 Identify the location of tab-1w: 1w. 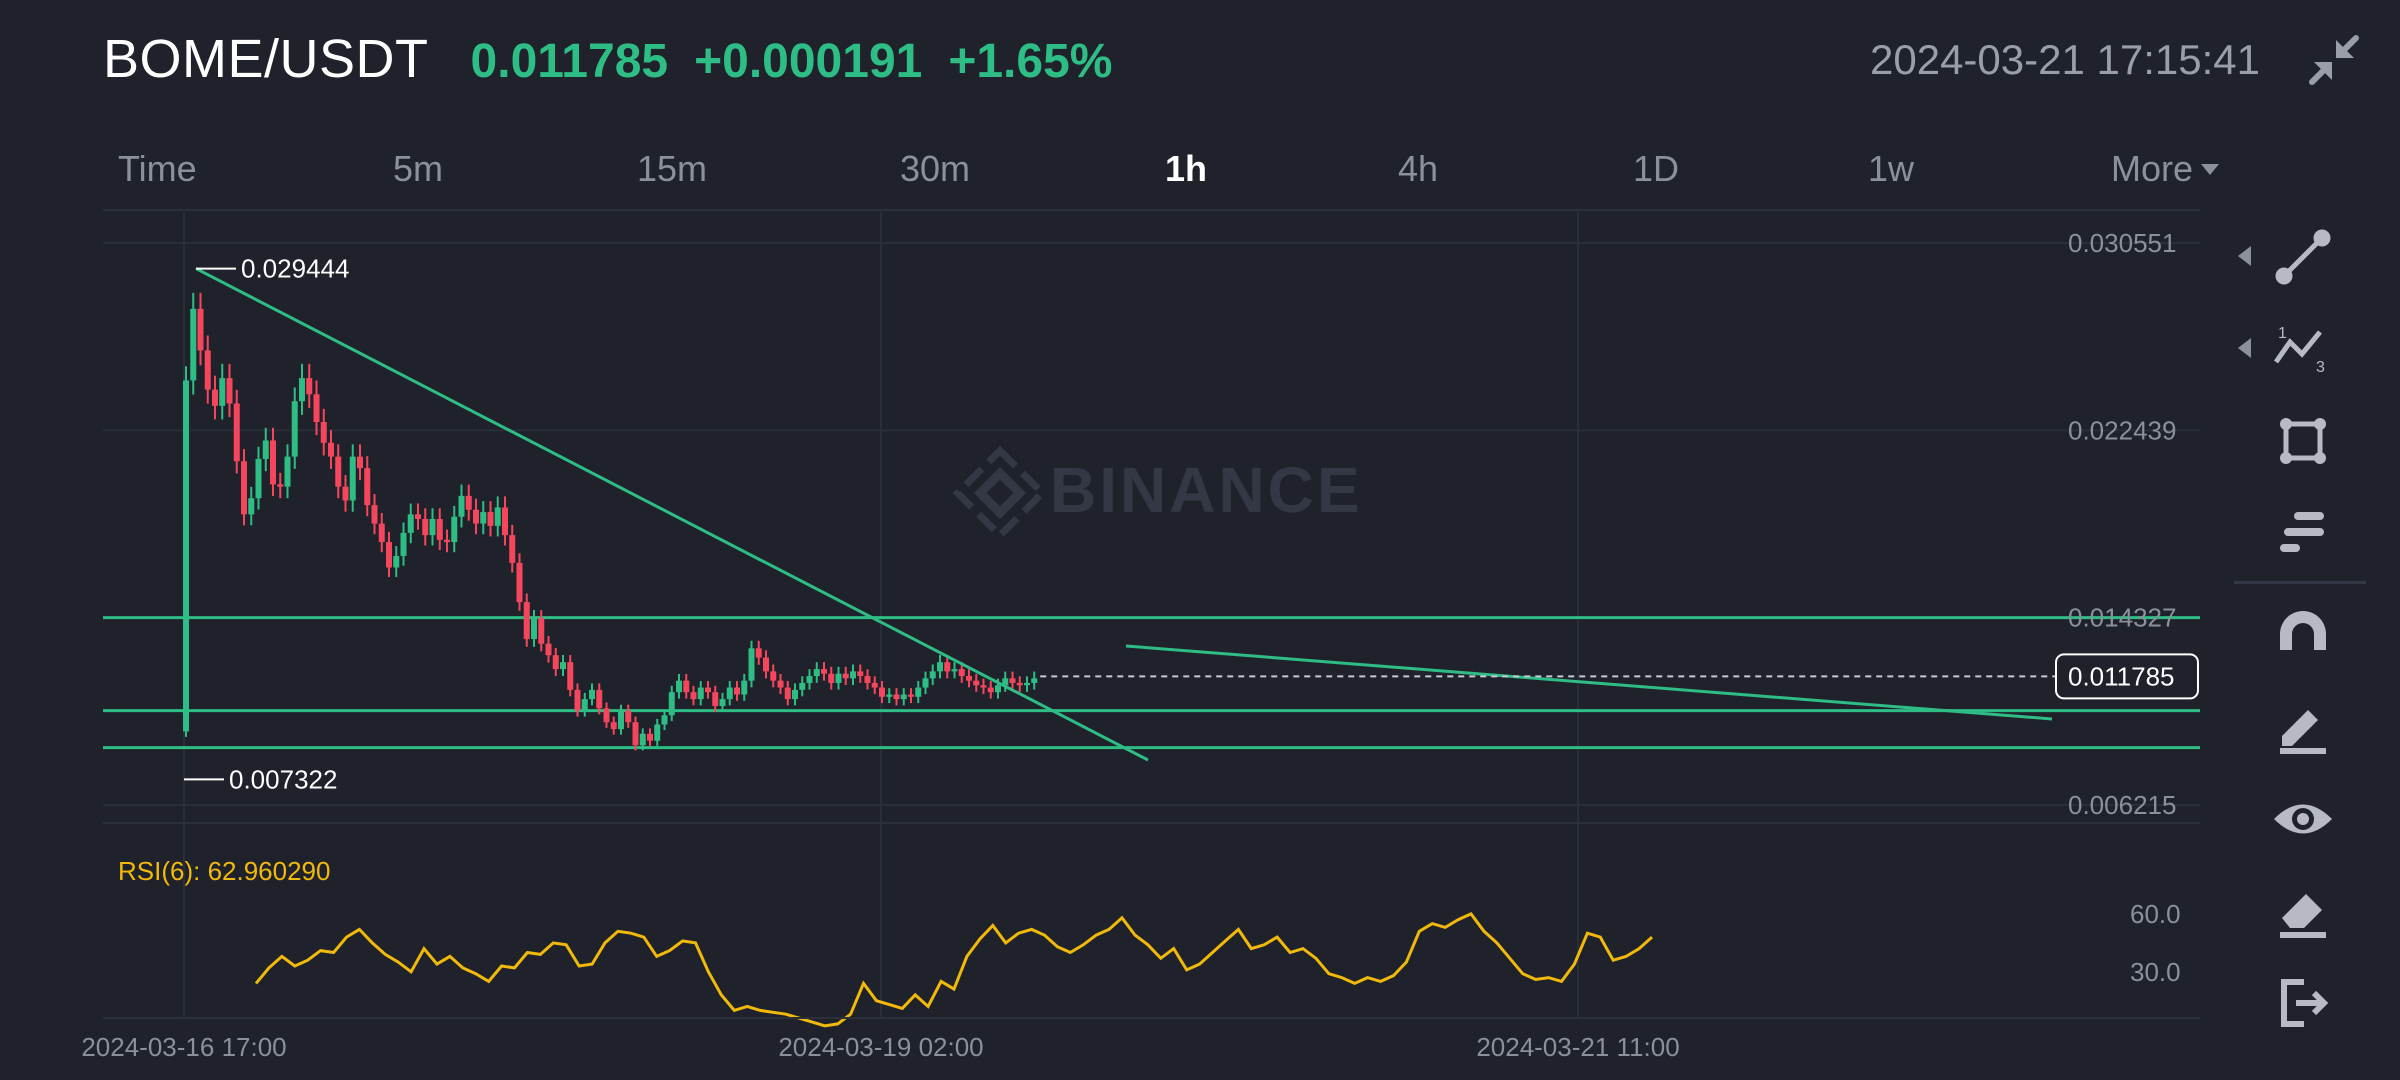
(1891, 169).